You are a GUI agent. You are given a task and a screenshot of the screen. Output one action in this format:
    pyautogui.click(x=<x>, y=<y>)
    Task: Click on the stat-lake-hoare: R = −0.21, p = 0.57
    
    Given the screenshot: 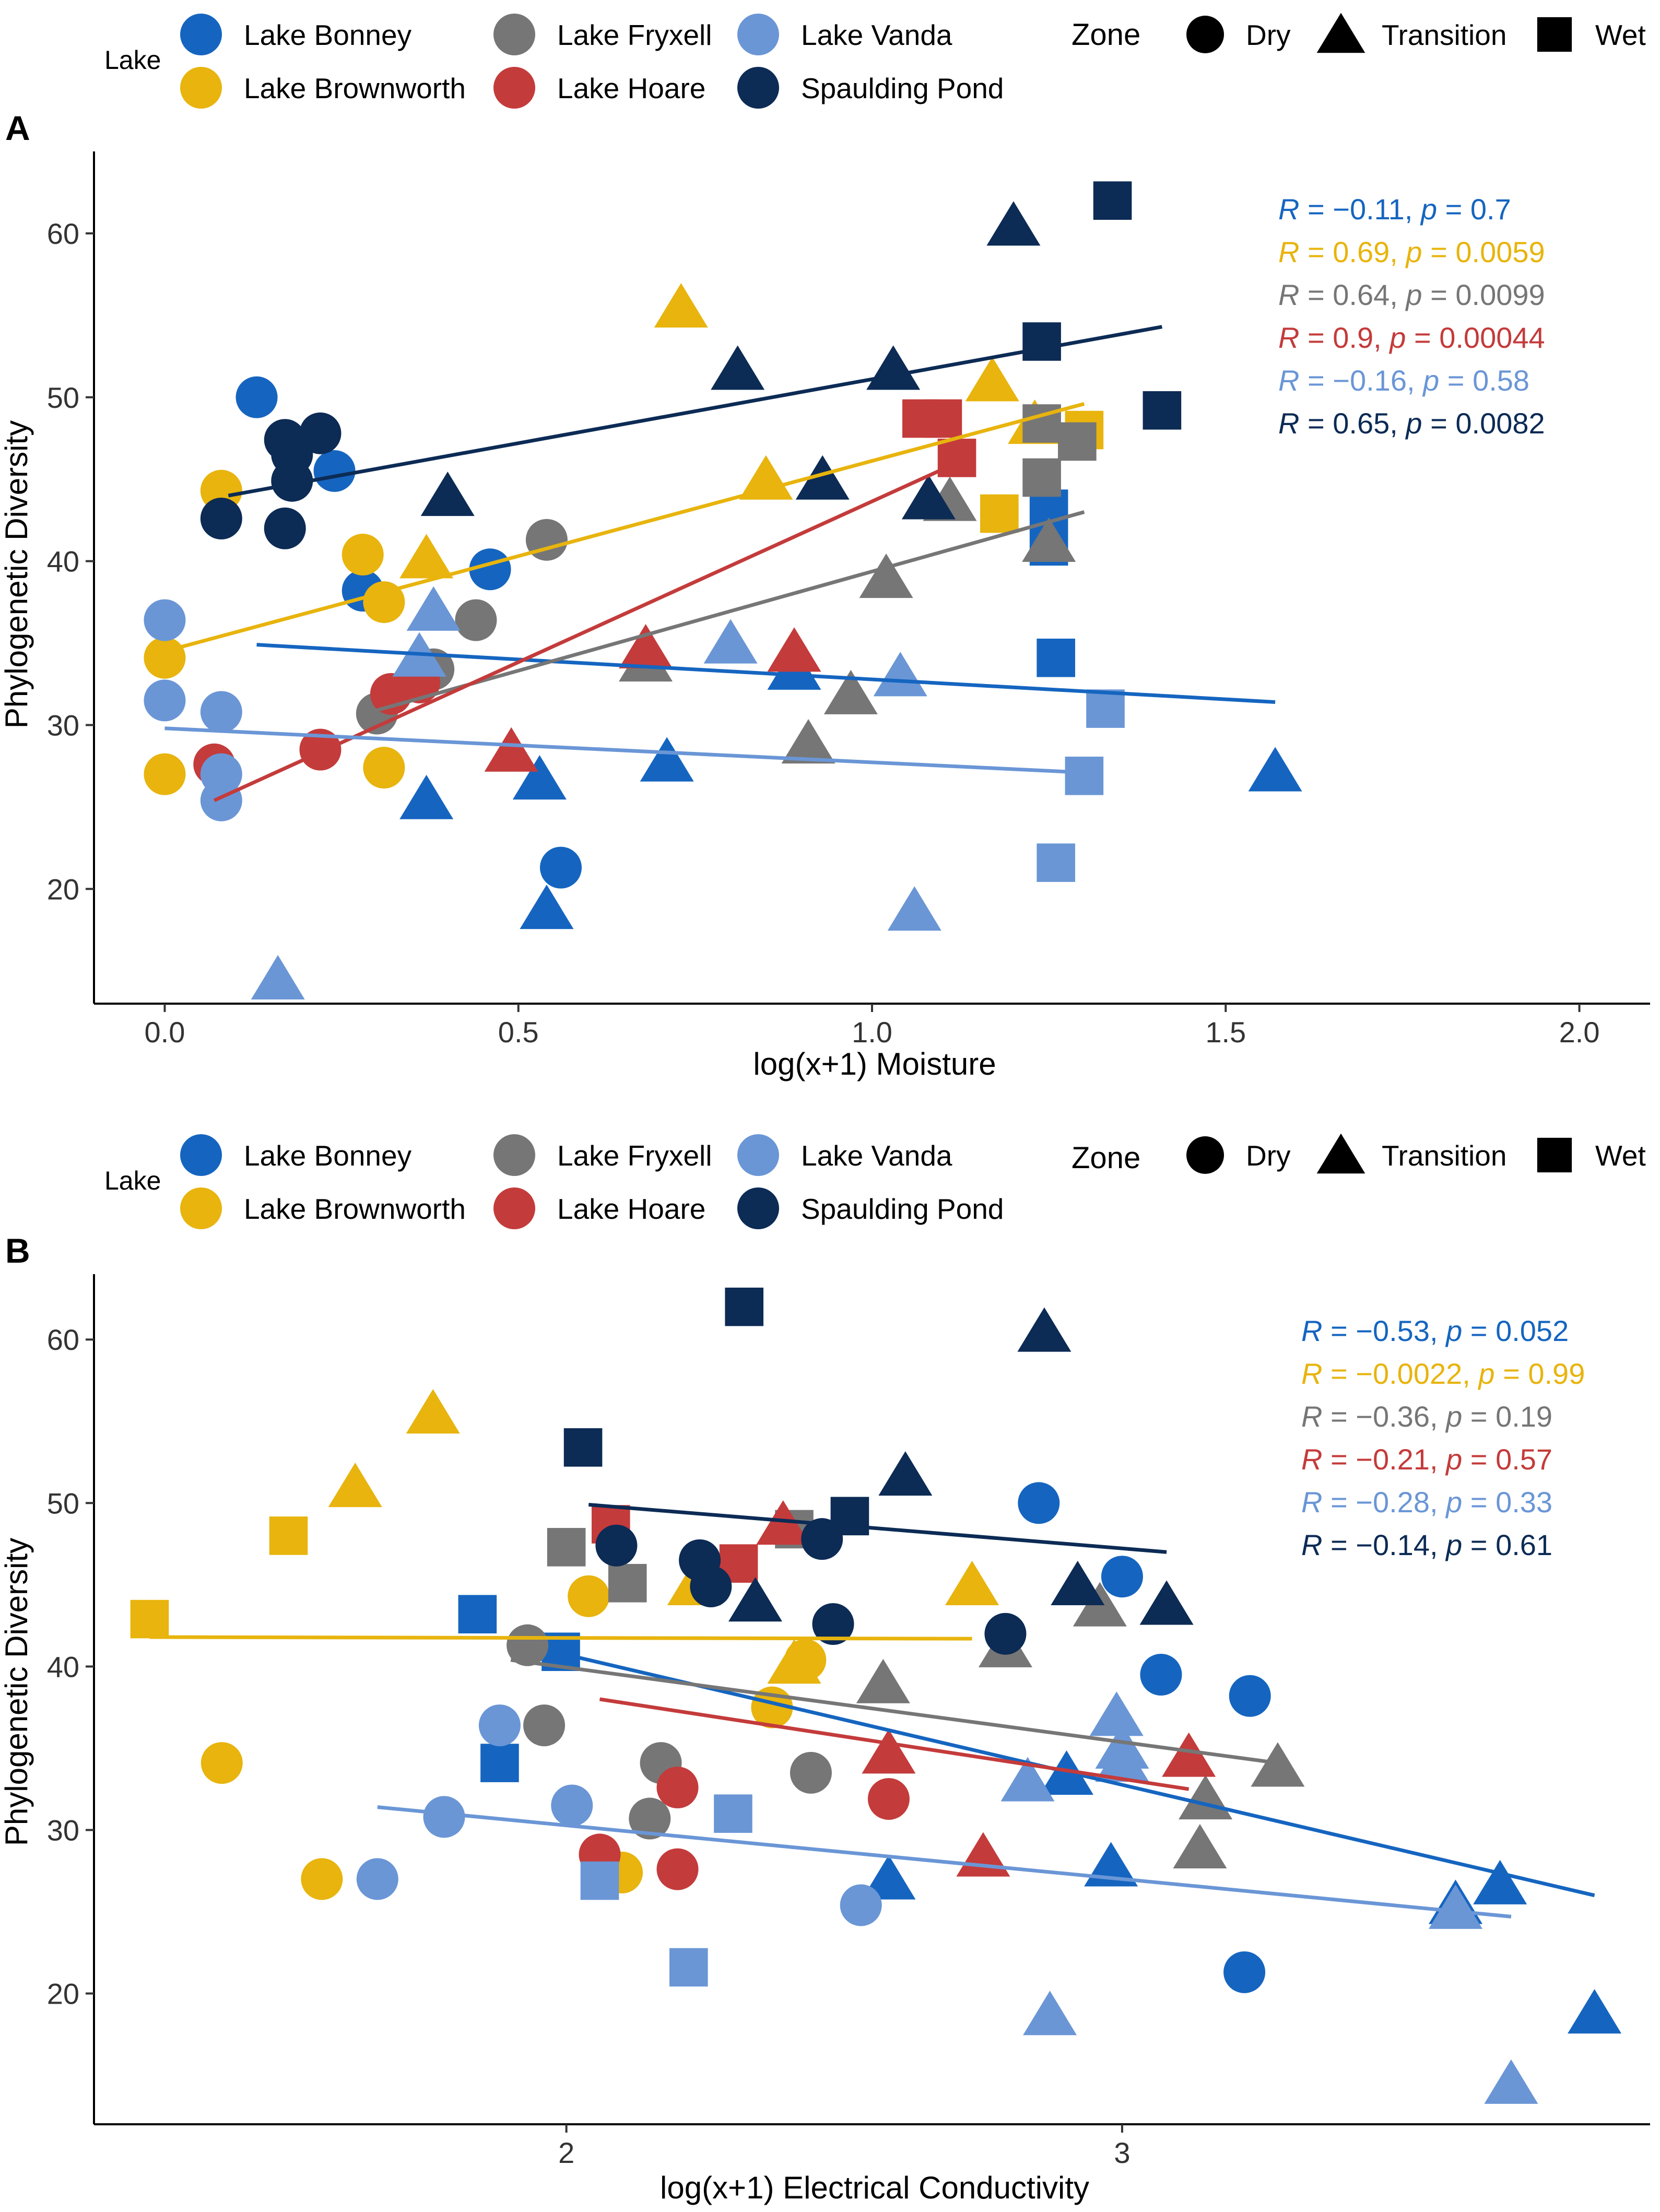 What is the action you would take?
    pyautogui.click(x=1426, y=1459)
    